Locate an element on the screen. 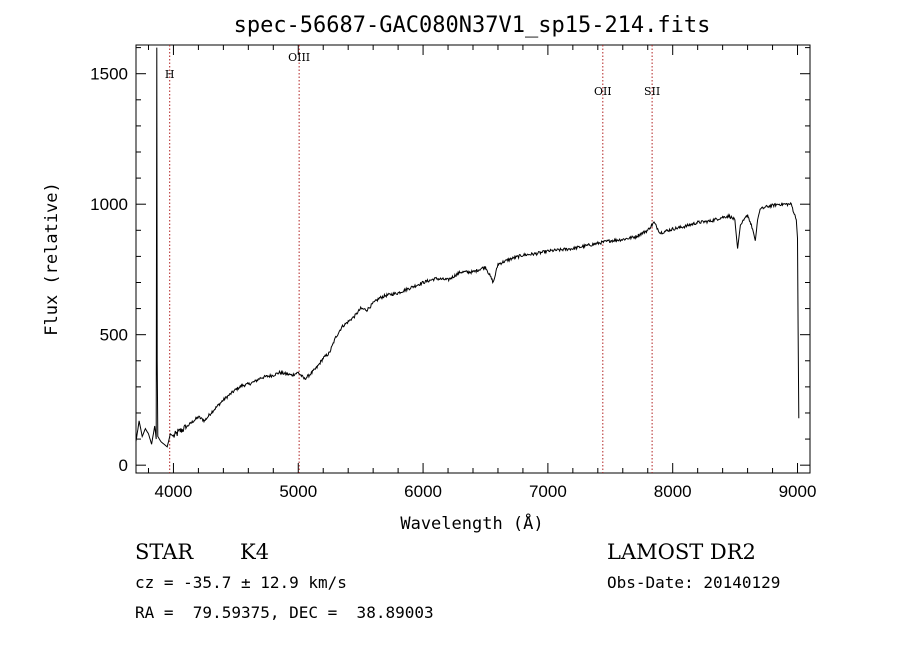  annotation-label: OIII is located at coordinates (299, 57).